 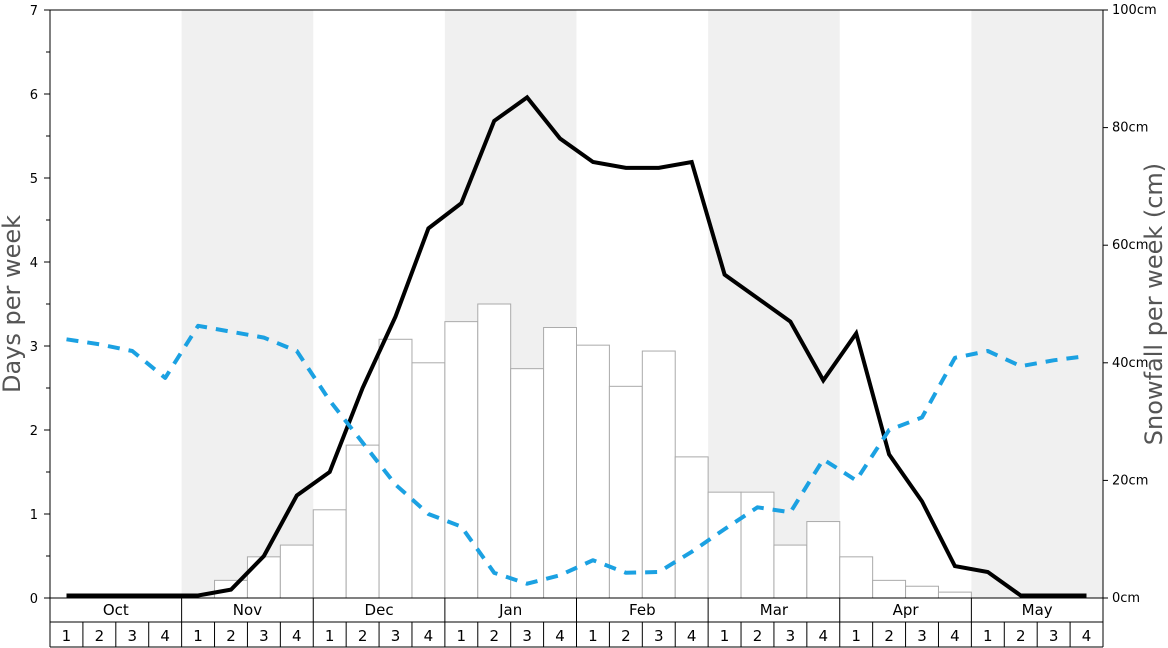 What do you see at coordinates (247, 304) in the screenshot?
I see `month-shade-nov` at bounding box center [247, 304].